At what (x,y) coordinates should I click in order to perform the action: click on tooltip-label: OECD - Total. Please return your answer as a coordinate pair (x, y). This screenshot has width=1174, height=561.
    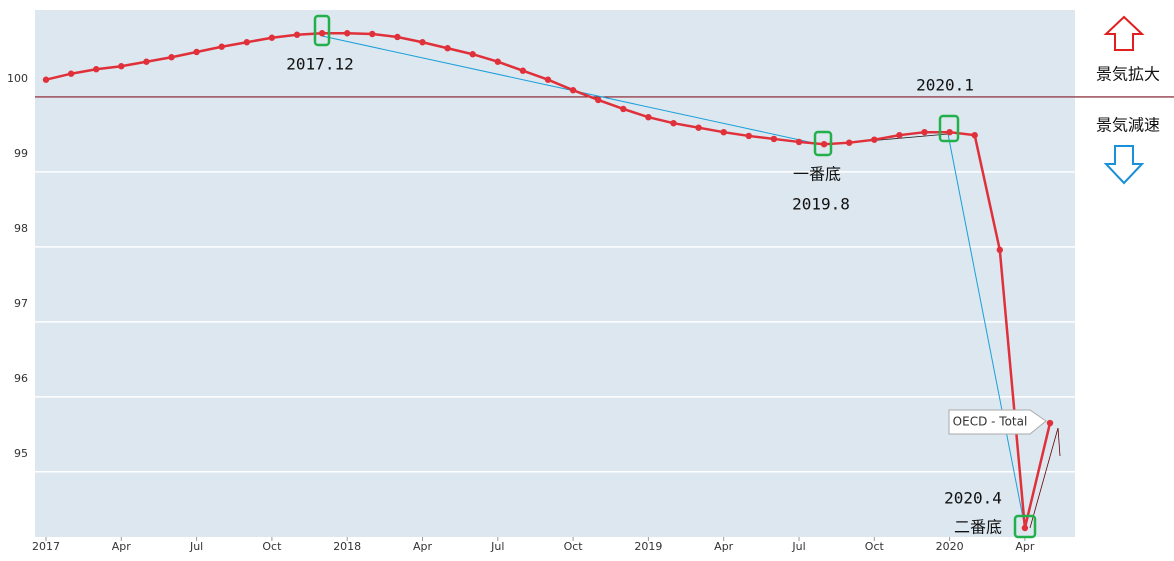
    Looking at the image, I should click on (990, 422).